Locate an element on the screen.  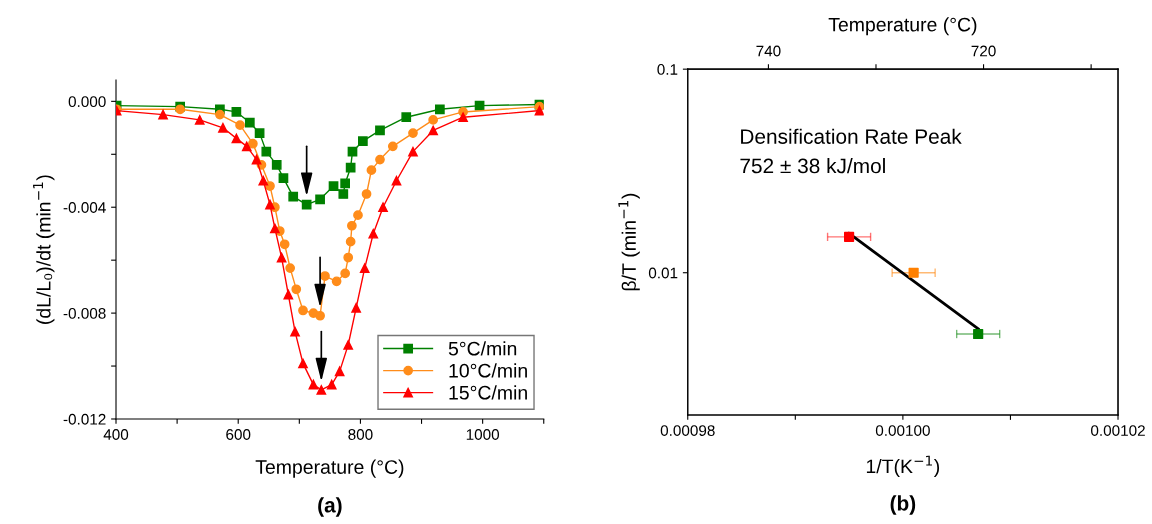
y-tick-label: 0.000 is located at coordinates (87, 102).